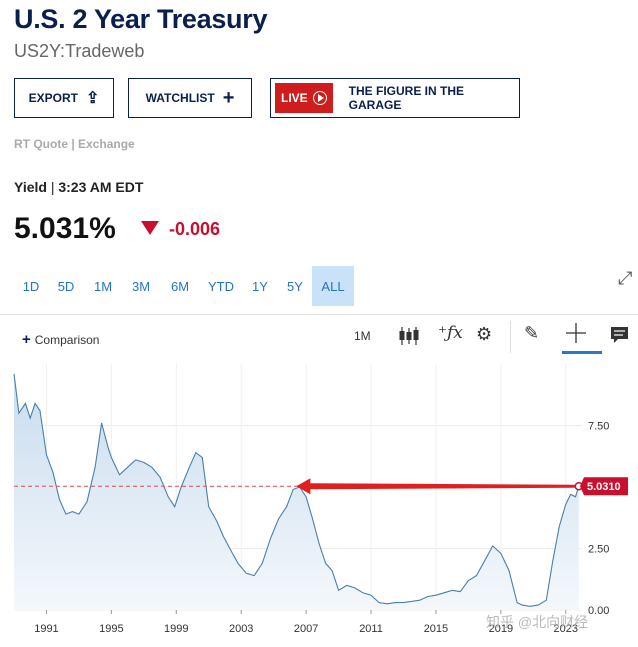  I want to click on candlestick-icon, so click(409, 336).